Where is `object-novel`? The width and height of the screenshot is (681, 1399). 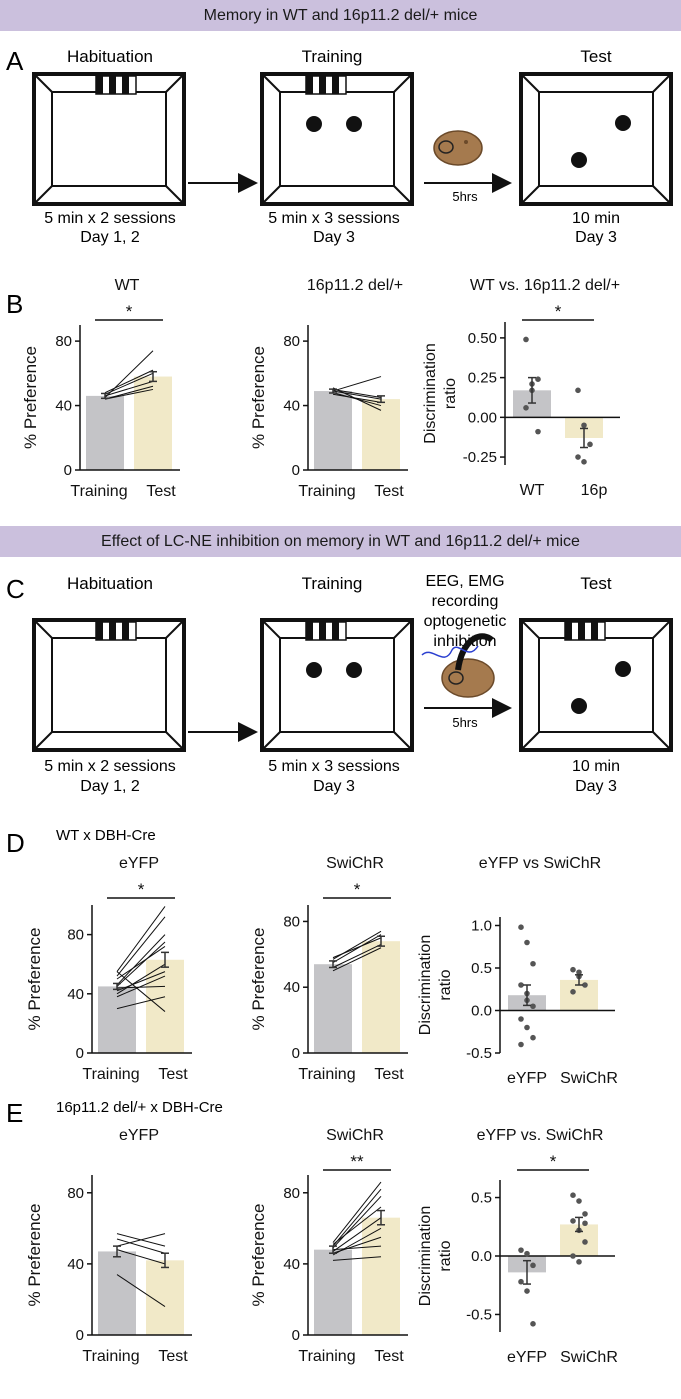
object-novel is located at coordinates (579, 160).